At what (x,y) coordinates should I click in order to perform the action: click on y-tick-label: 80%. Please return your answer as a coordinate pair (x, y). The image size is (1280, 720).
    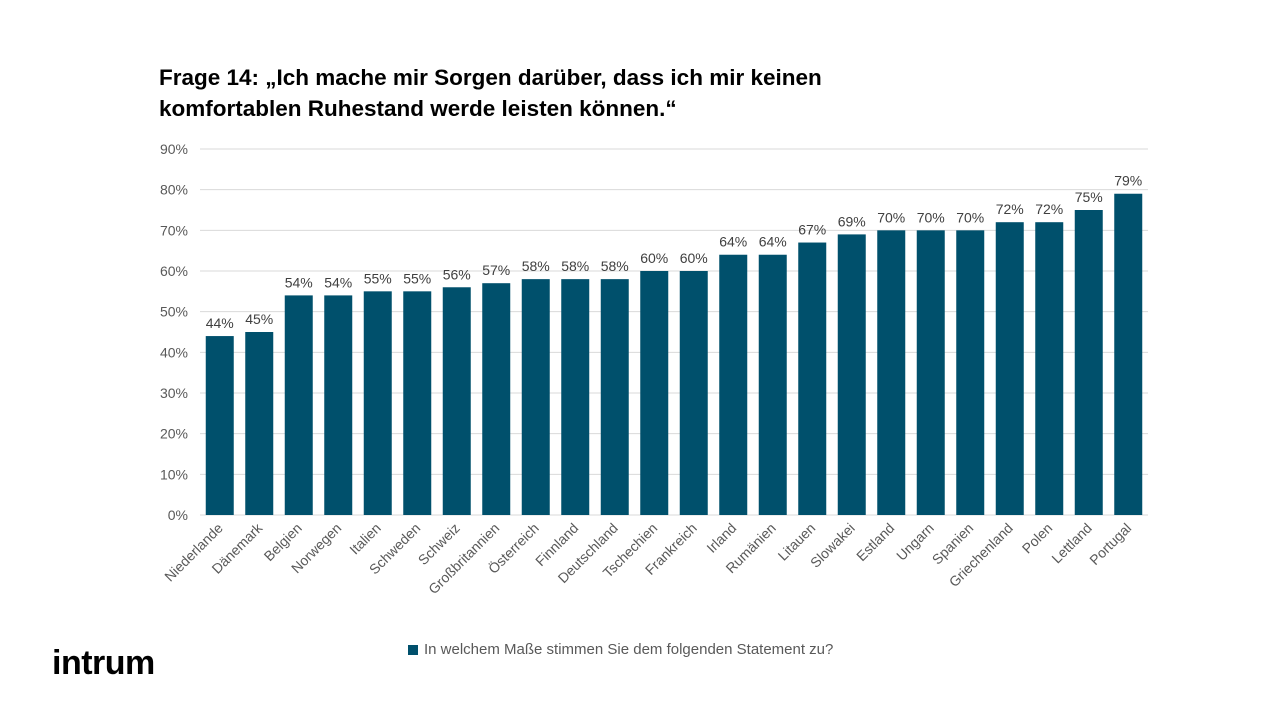
    Looking at the image, I should click on (174, 190).